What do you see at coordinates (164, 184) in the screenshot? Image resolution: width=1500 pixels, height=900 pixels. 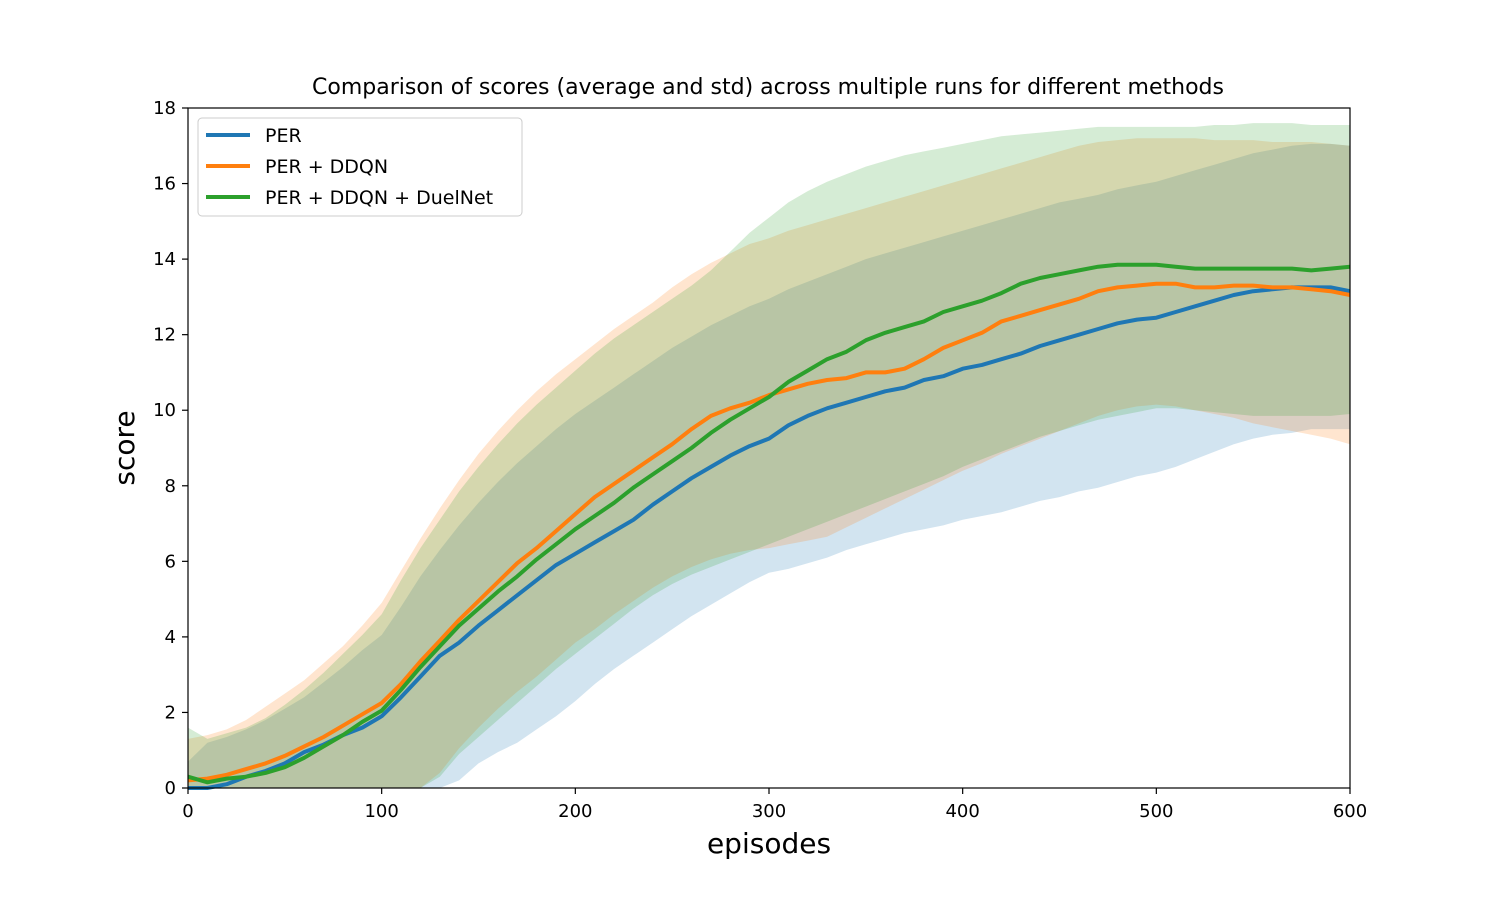 I see `y-tick-label: 16` at bounding box center [164, 184].